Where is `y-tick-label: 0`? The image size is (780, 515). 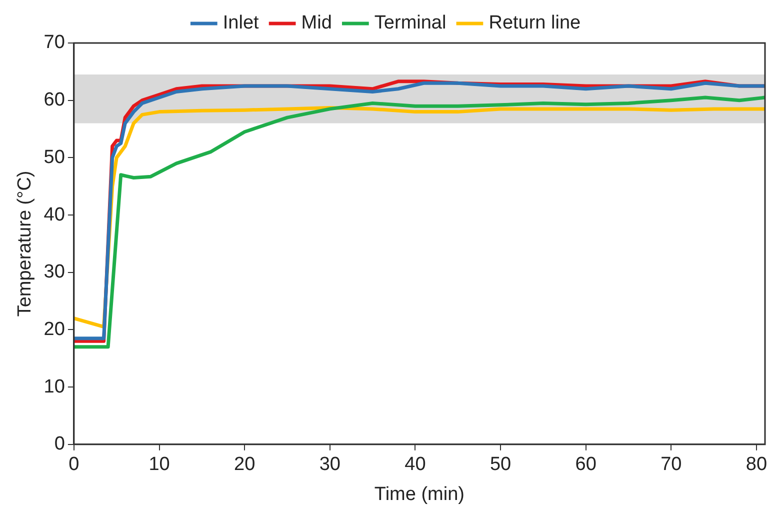
y-tick-label: 0 is located at coordinates (59, 444).